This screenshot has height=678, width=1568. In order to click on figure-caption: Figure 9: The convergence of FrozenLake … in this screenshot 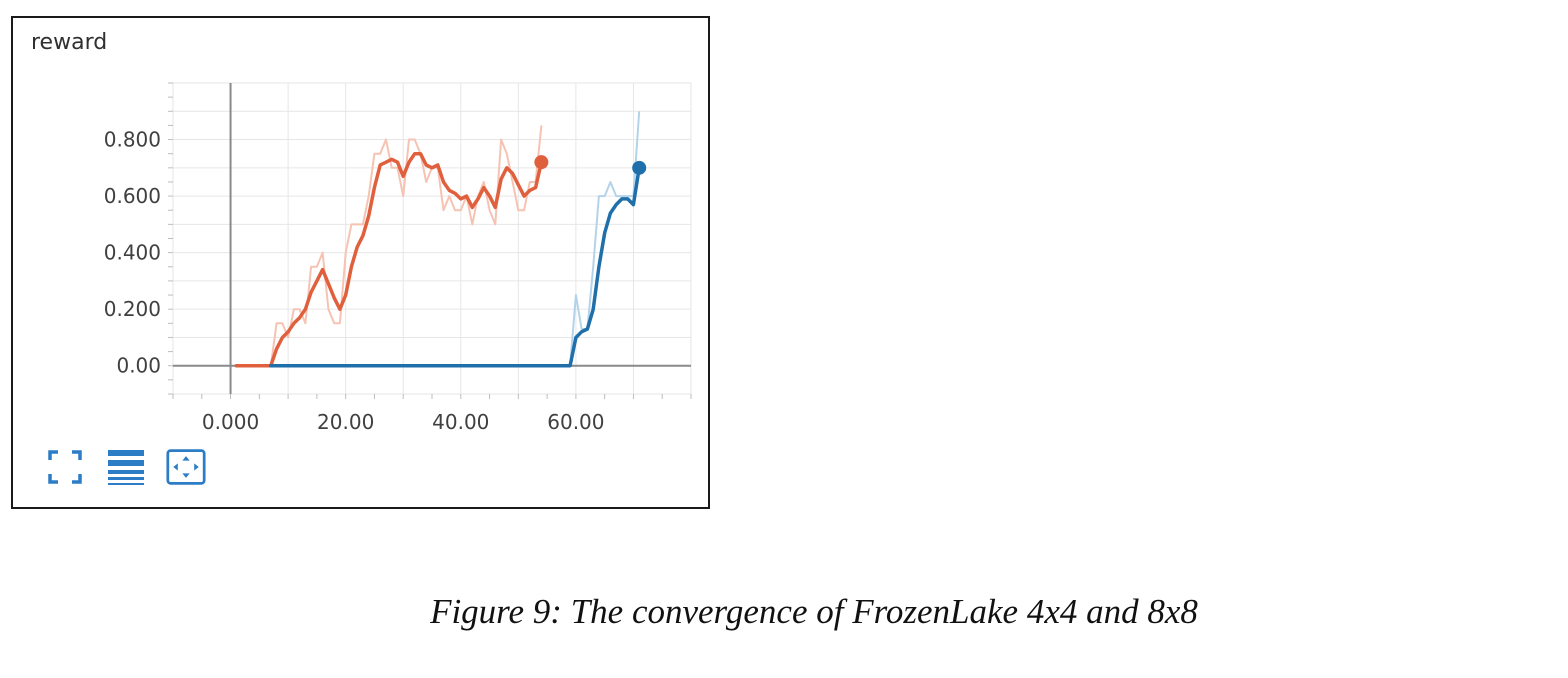, I will do `click(814, 611)`.